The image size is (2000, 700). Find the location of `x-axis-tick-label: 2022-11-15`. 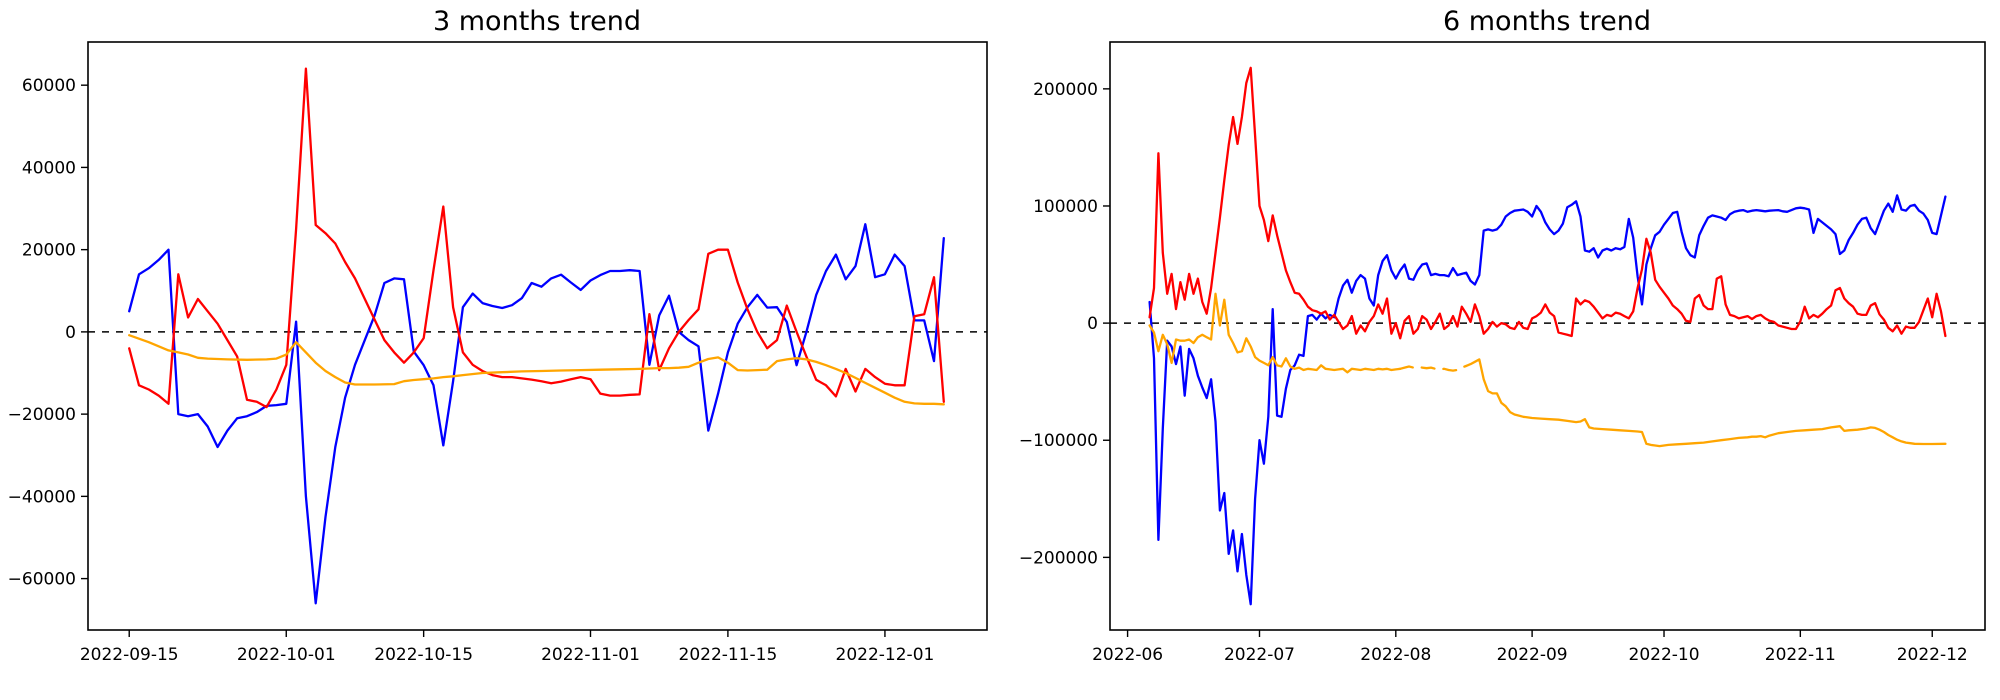

x-axis-tick-label: 2022-11-15 is located at coordinates (728, 655).